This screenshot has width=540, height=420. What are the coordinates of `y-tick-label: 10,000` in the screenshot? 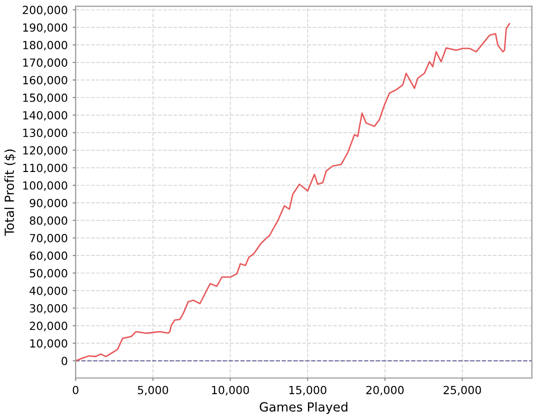 It's located at (49, 344).